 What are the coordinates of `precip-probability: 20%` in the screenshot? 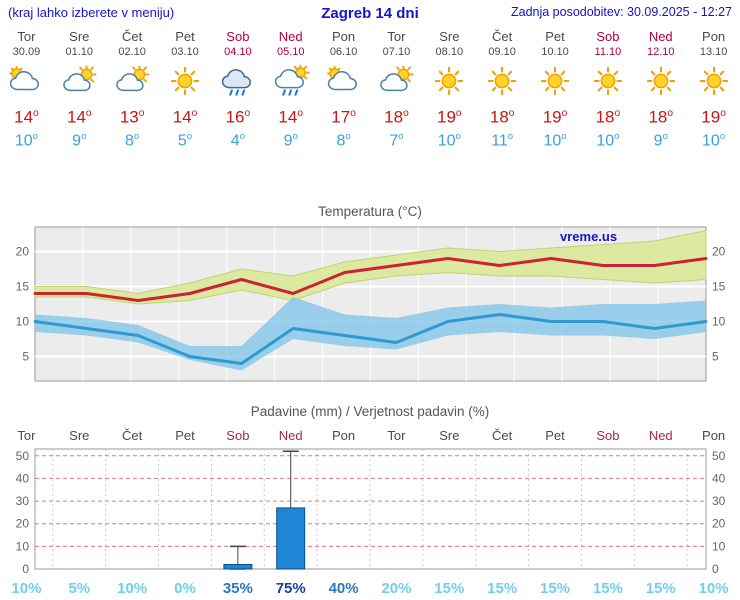 It's located at (396, 588).